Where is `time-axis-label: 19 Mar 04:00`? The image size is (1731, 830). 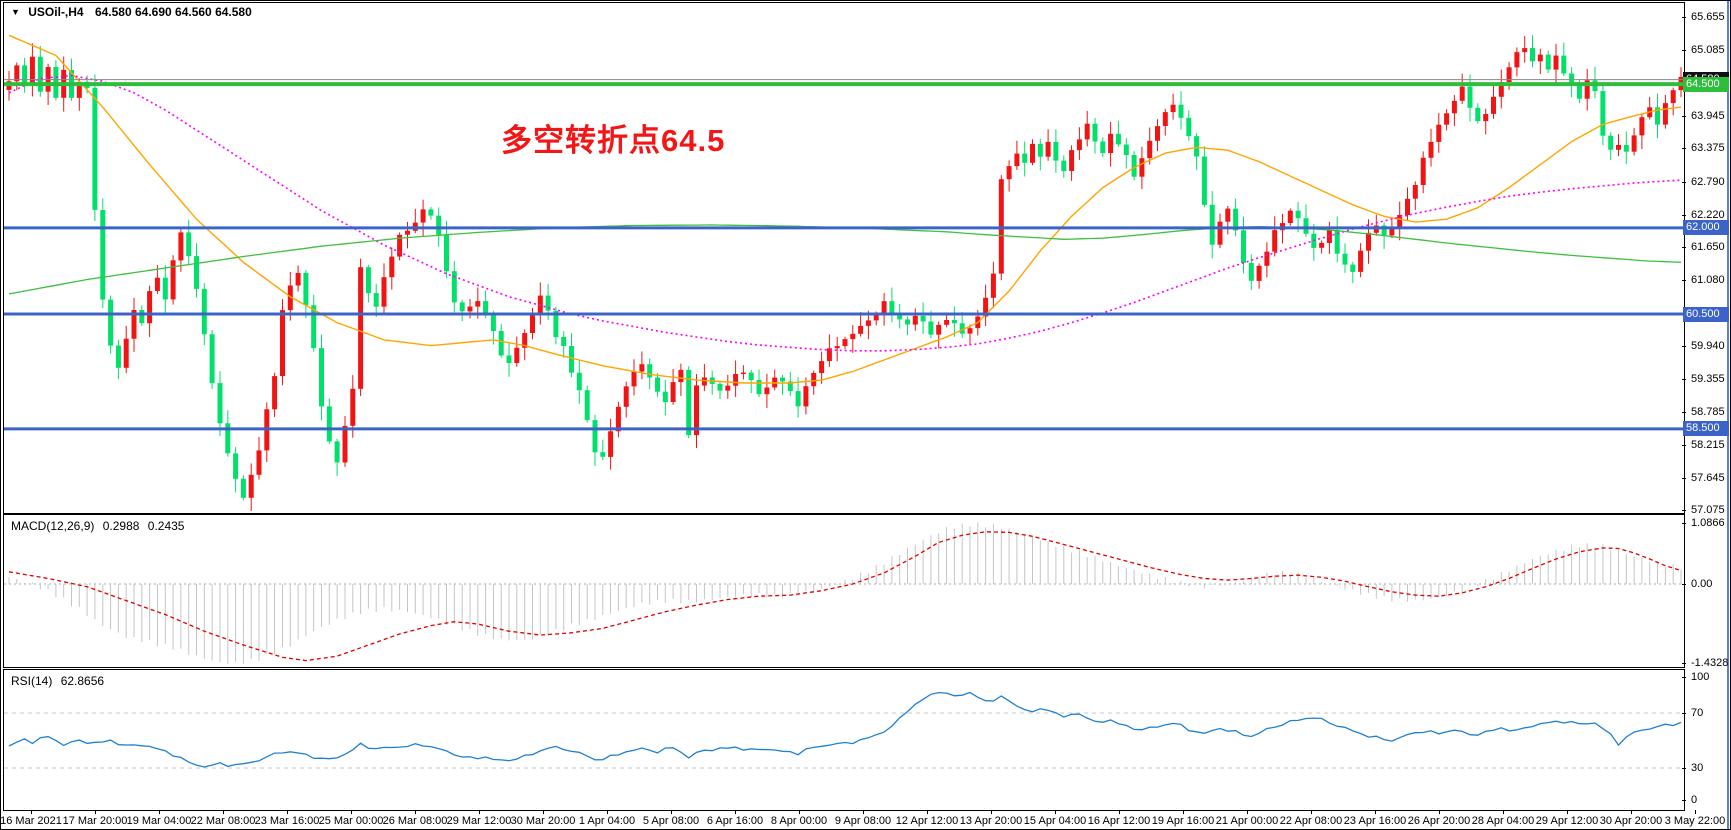
time-axis-label: 19 Mar 04:00 is located at coordinates (159, 821).